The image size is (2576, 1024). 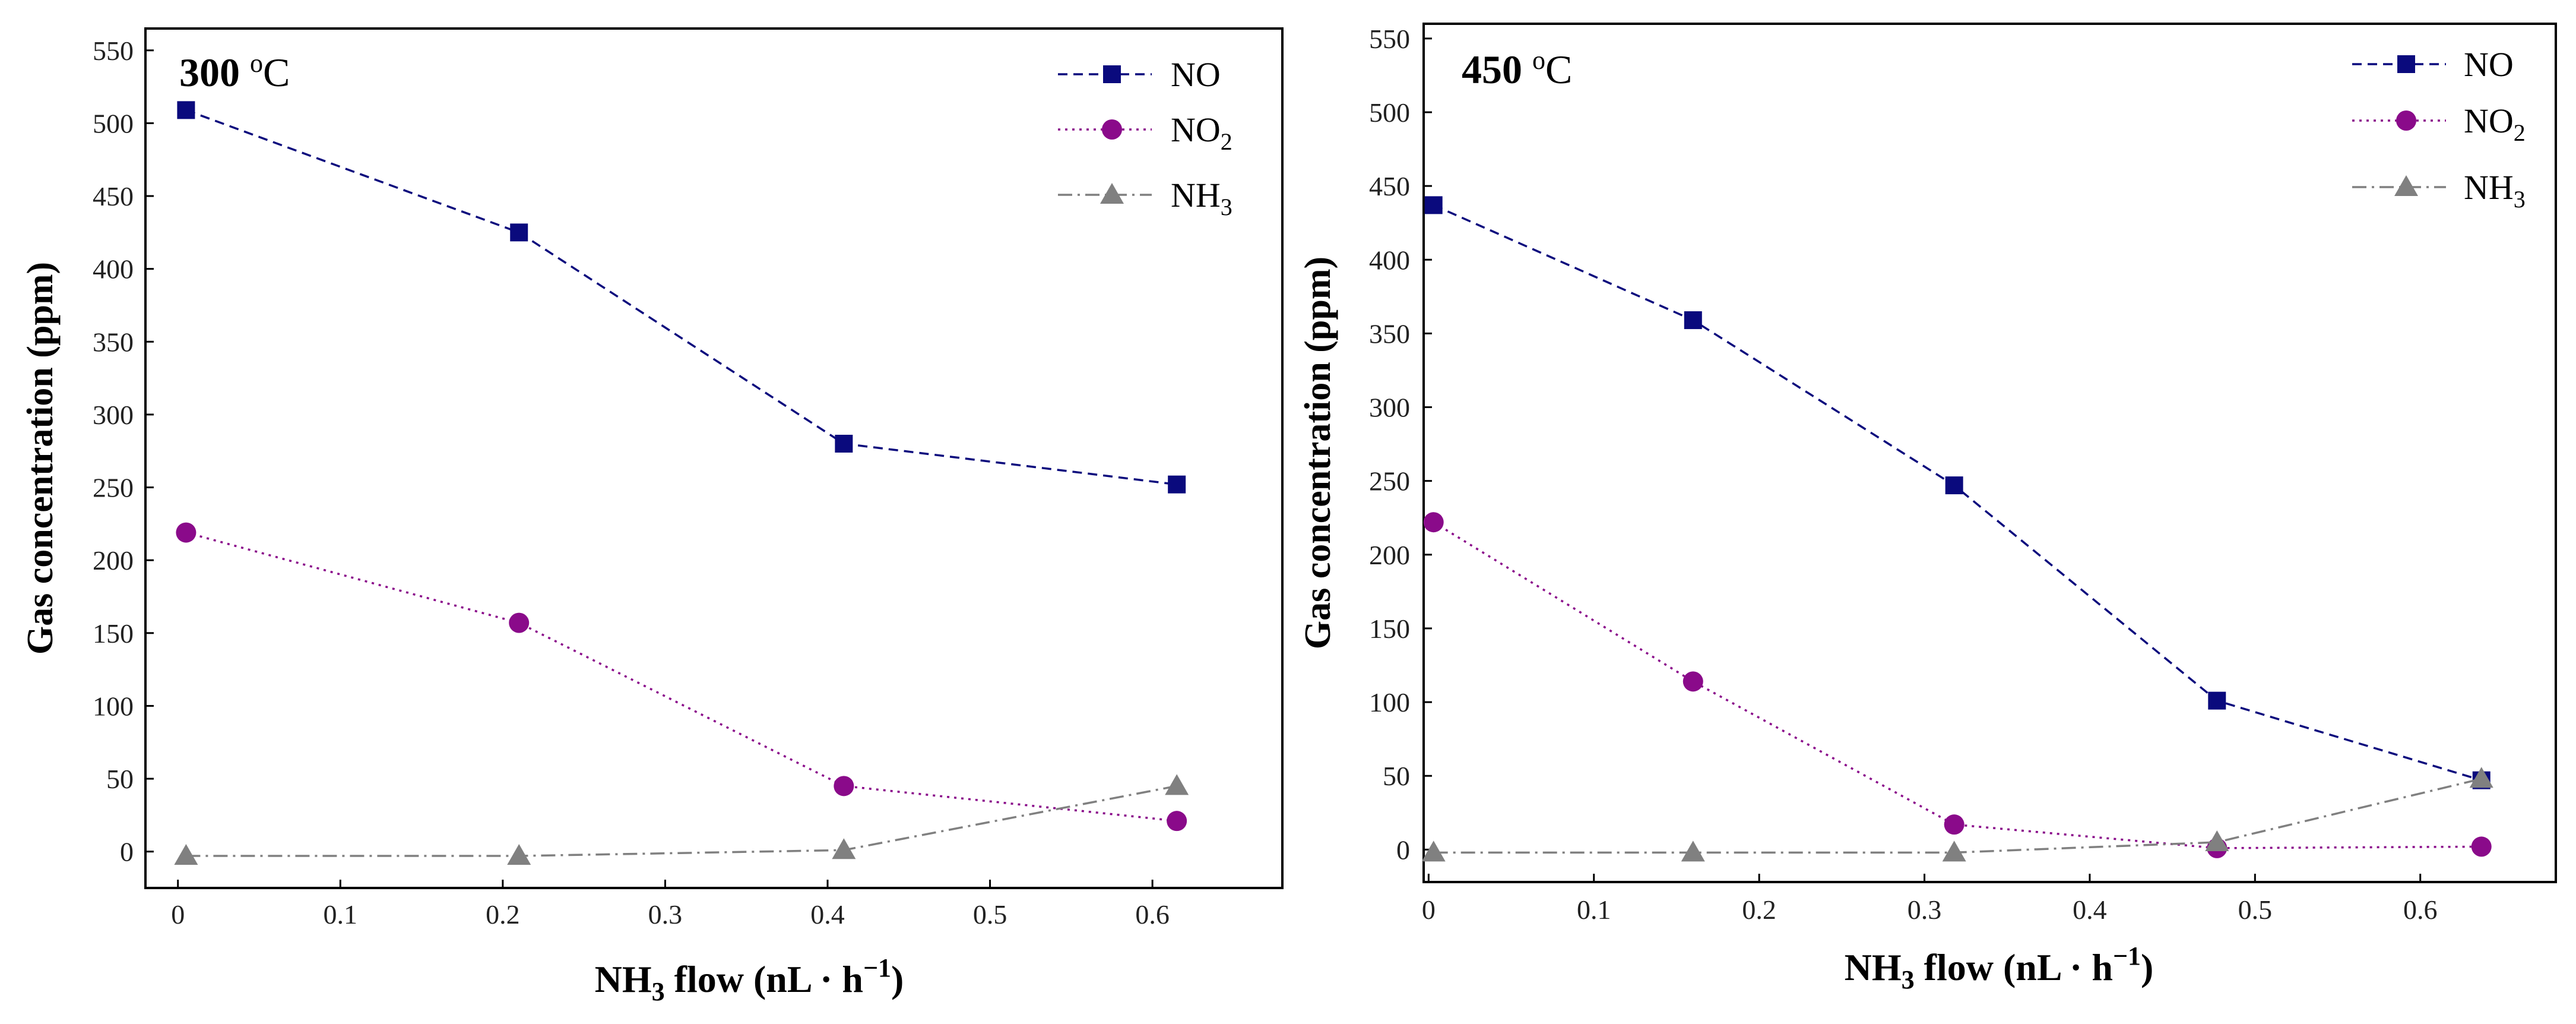 What do you see at coordinates (2421, 910) in the screenshot?
I see `x-tick-label: 0.6` at bounding box center [2421, 910].